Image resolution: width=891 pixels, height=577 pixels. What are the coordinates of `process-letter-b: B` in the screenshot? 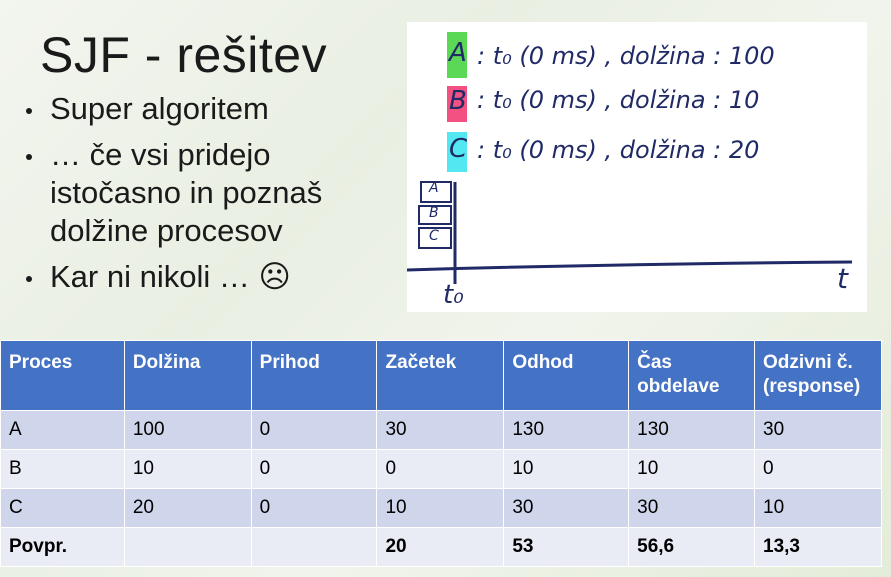 It's located at (458, 101).